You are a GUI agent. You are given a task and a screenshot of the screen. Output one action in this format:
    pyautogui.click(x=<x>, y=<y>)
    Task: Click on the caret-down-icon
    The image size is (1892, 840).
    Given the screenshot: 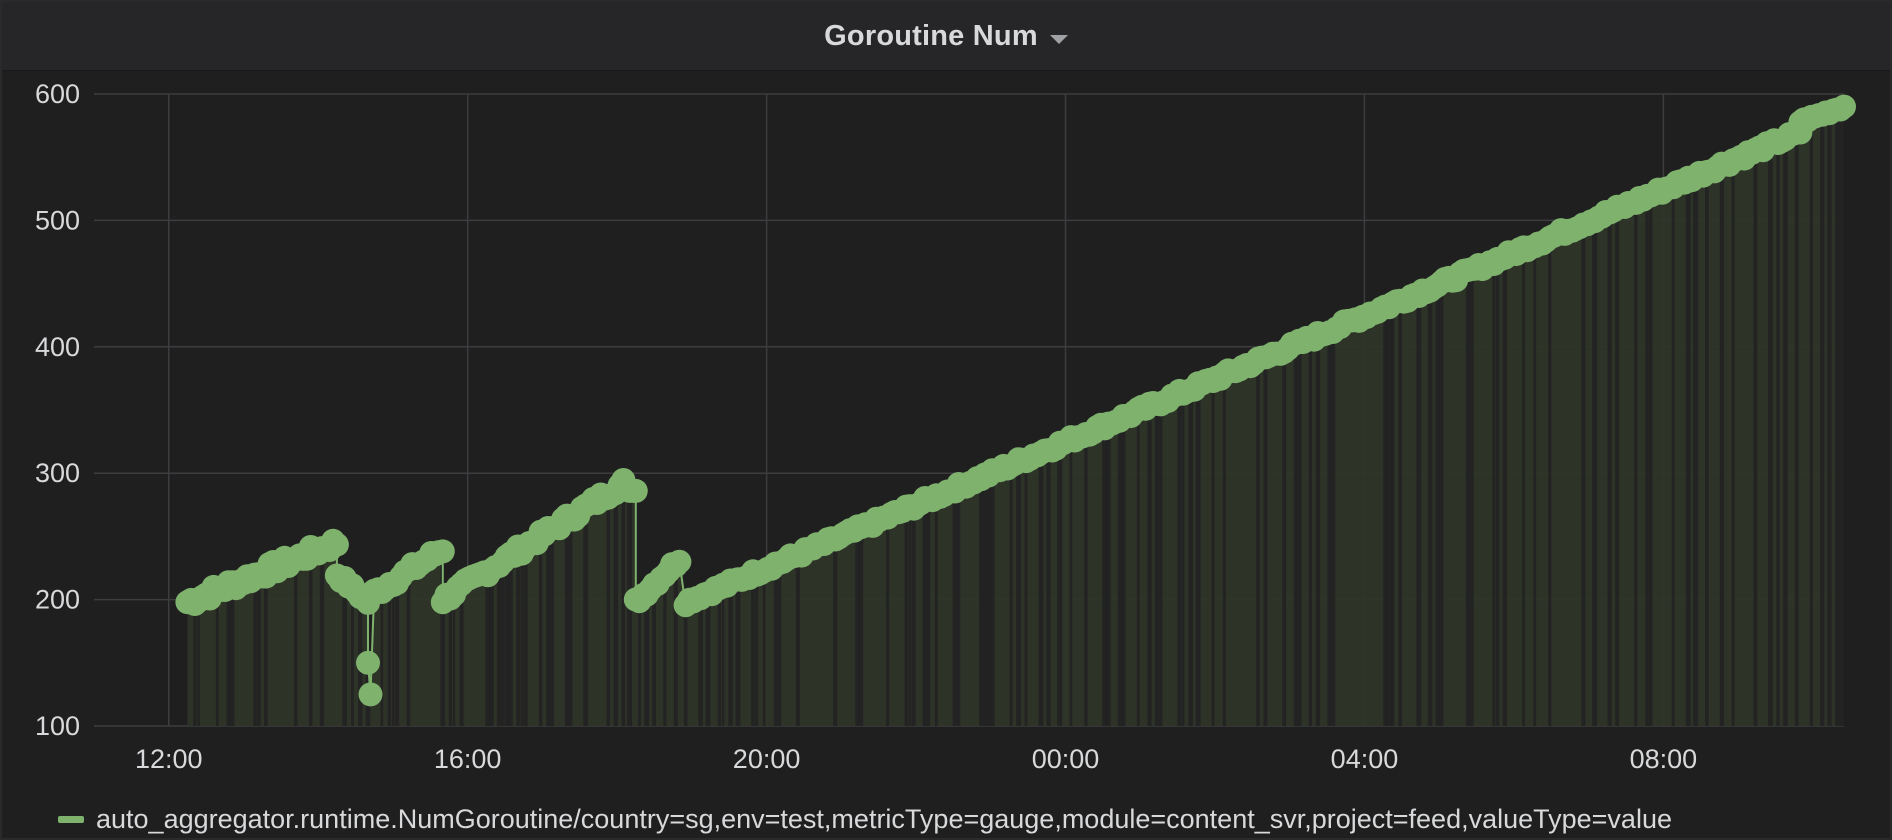 What is the action you would take?
    pyautogui.click(x=1058, y=39)
    